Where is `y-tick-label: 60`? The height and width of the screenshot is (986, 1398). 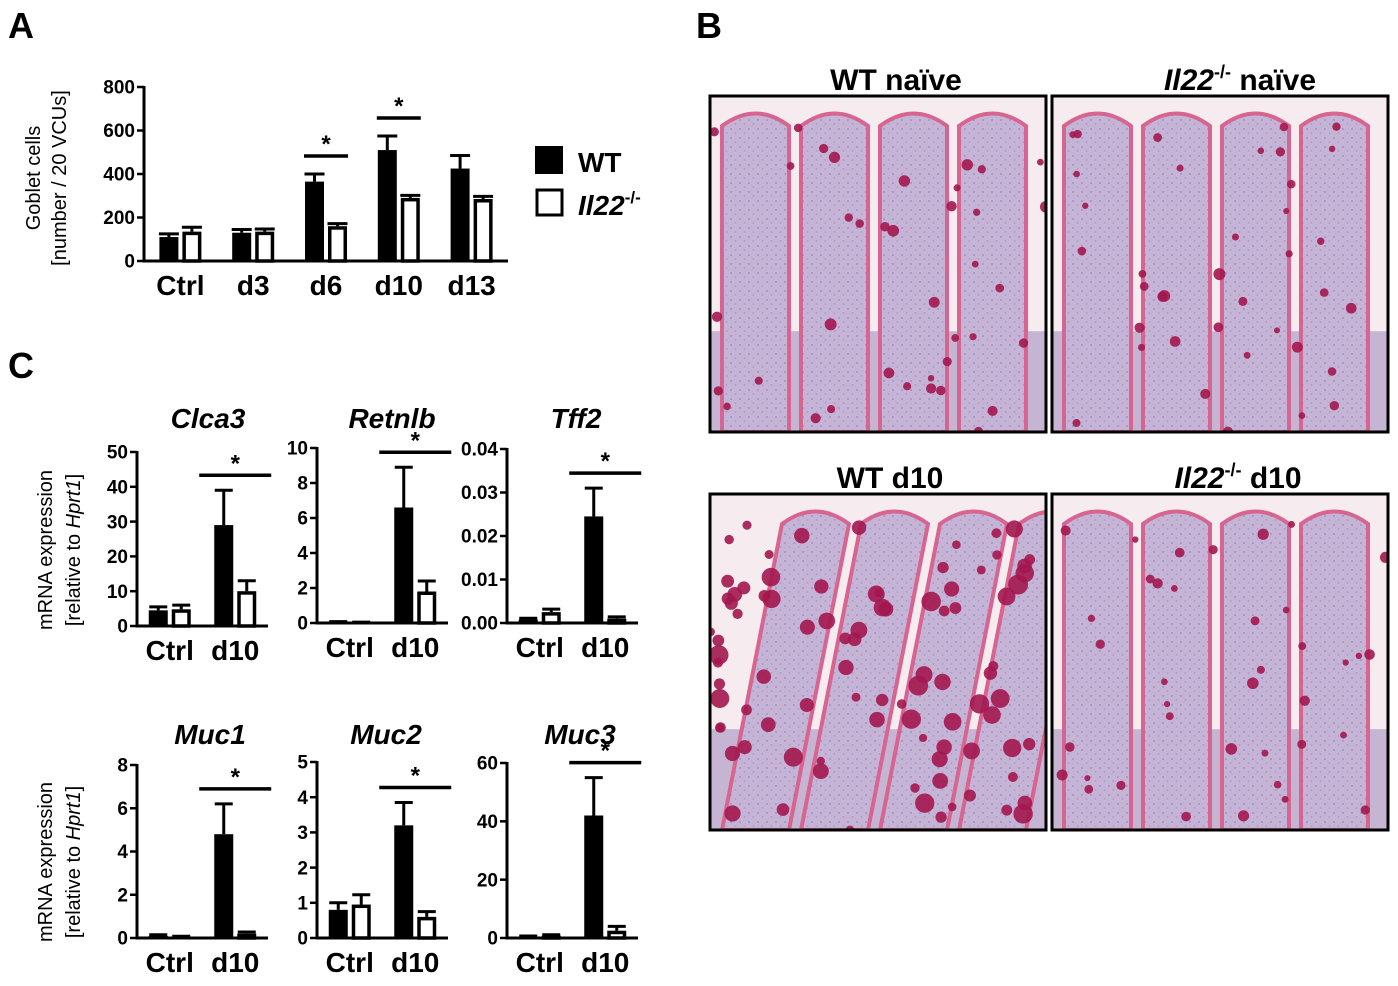 y-tick-label: 60 is located at coordinates (487, 764).